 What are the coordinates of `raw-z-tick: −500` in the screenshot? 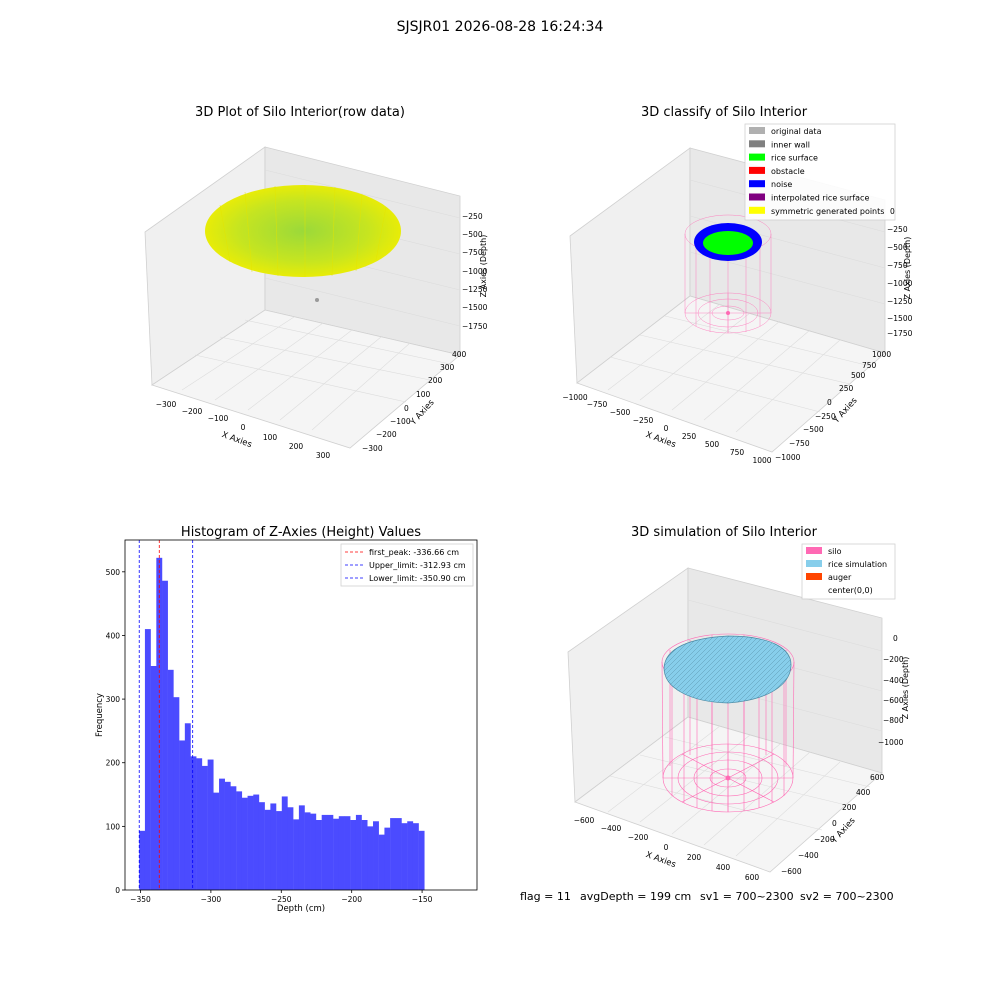 It's located at (472, 234).